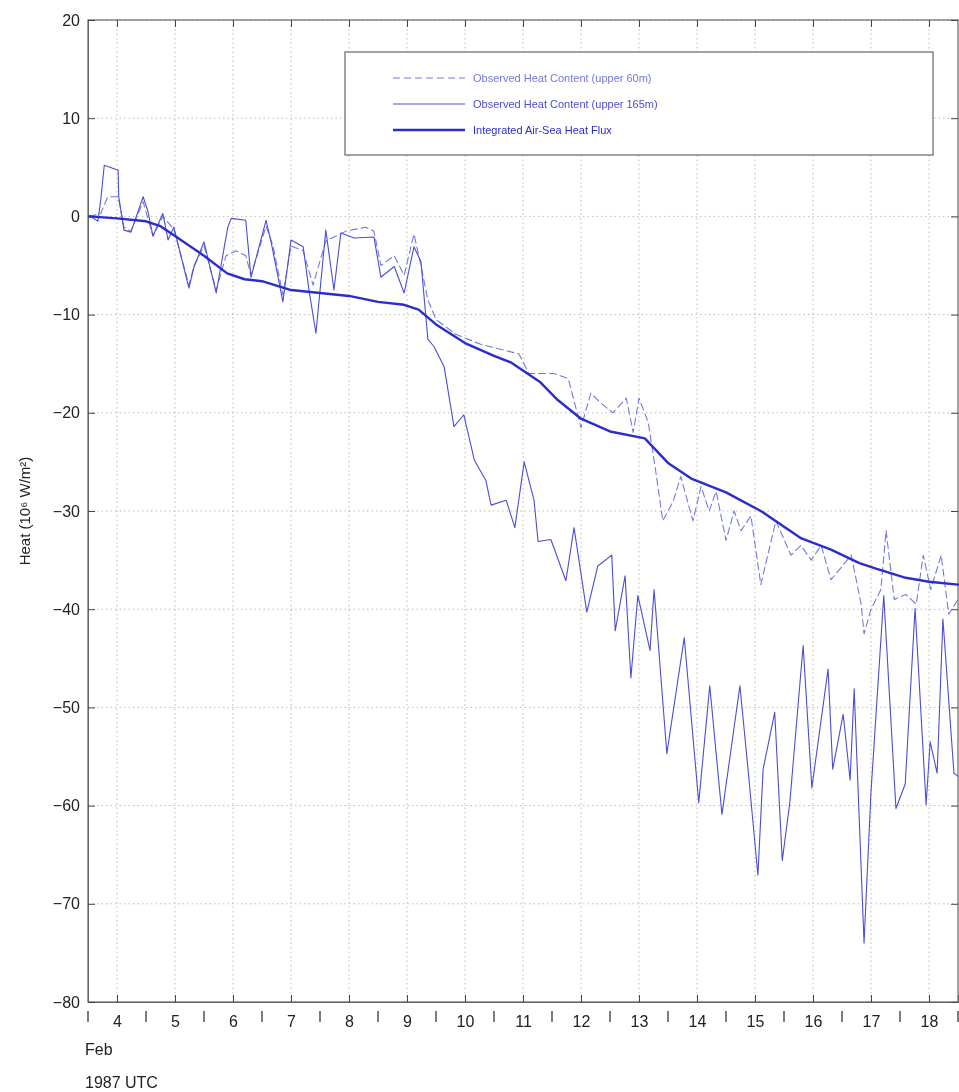 This screenshot has width=959, height=1092. I want to click on x-tick-label: 9, so click(408, 1022).